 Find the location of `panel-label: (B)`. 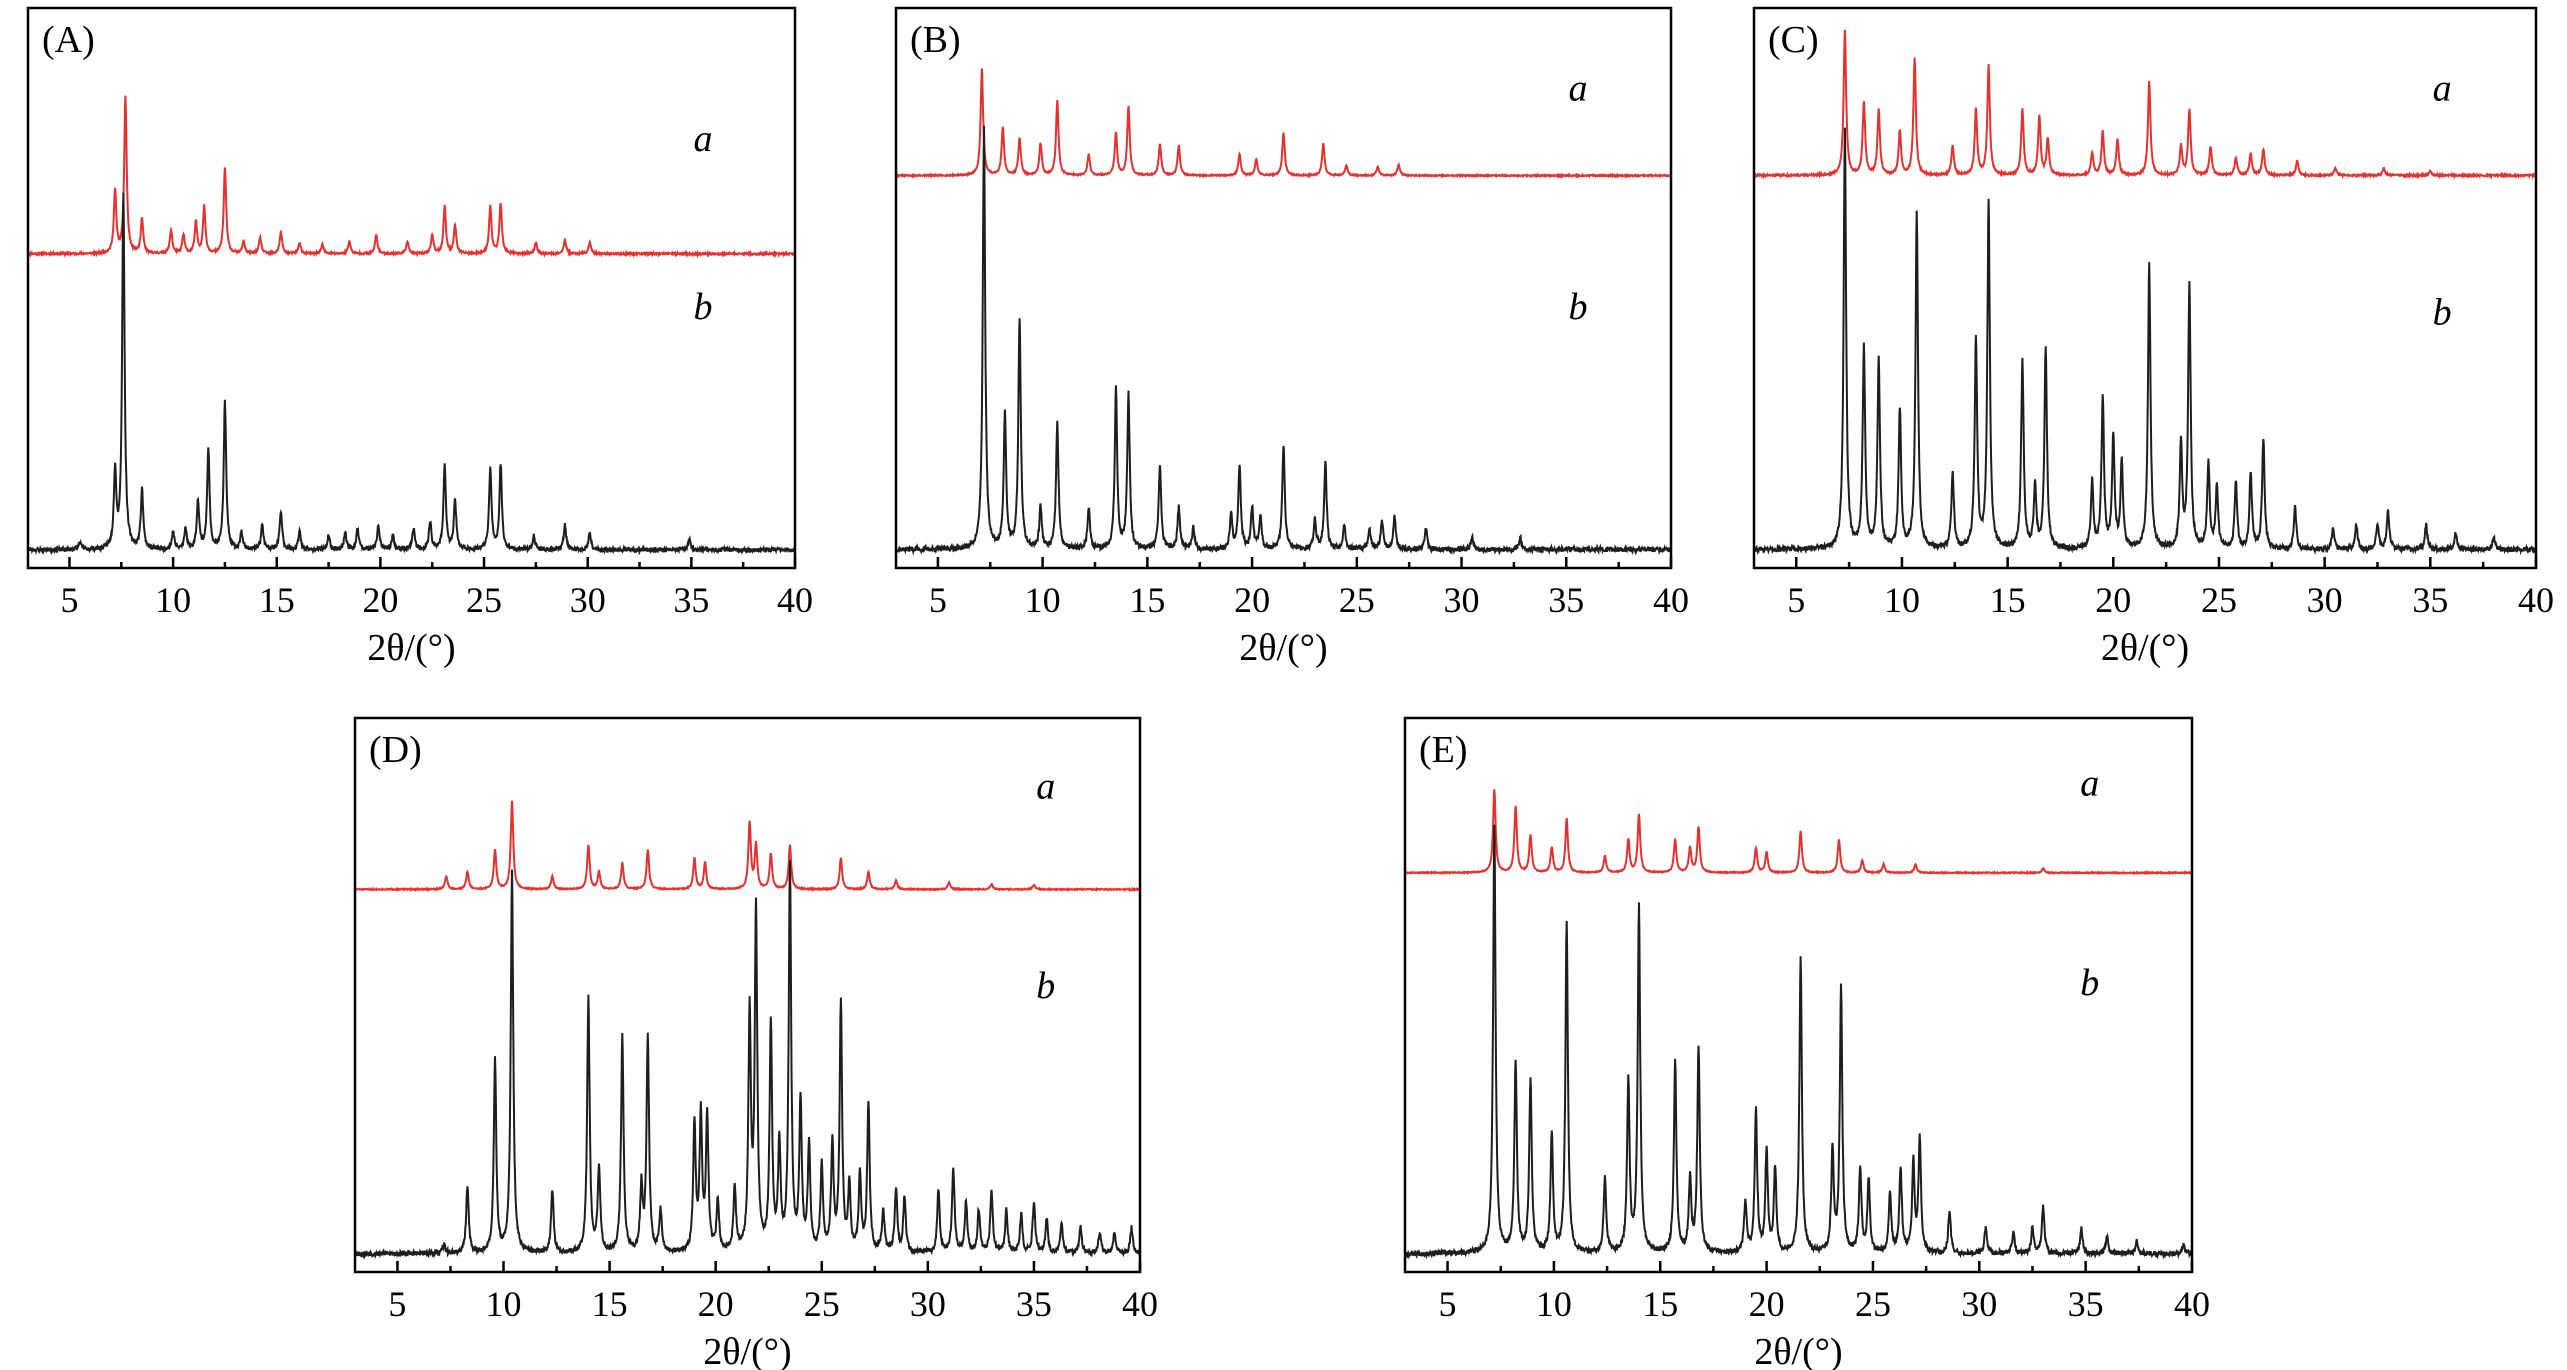

panel-label: (B) is located at coordinates (935, 40).